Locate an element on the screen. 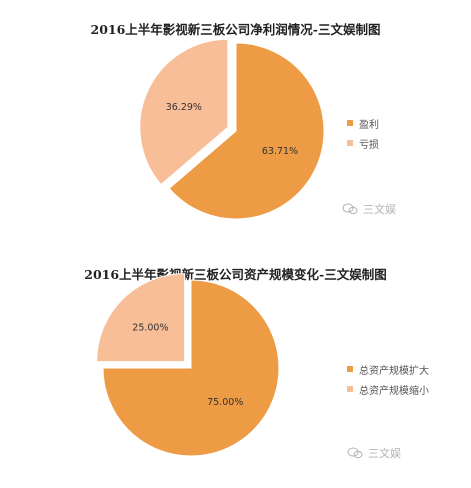 Image resolution: width=471 pixels, height=488 pixels. legend-label: 盈利 is located at coordinates (369, 125).